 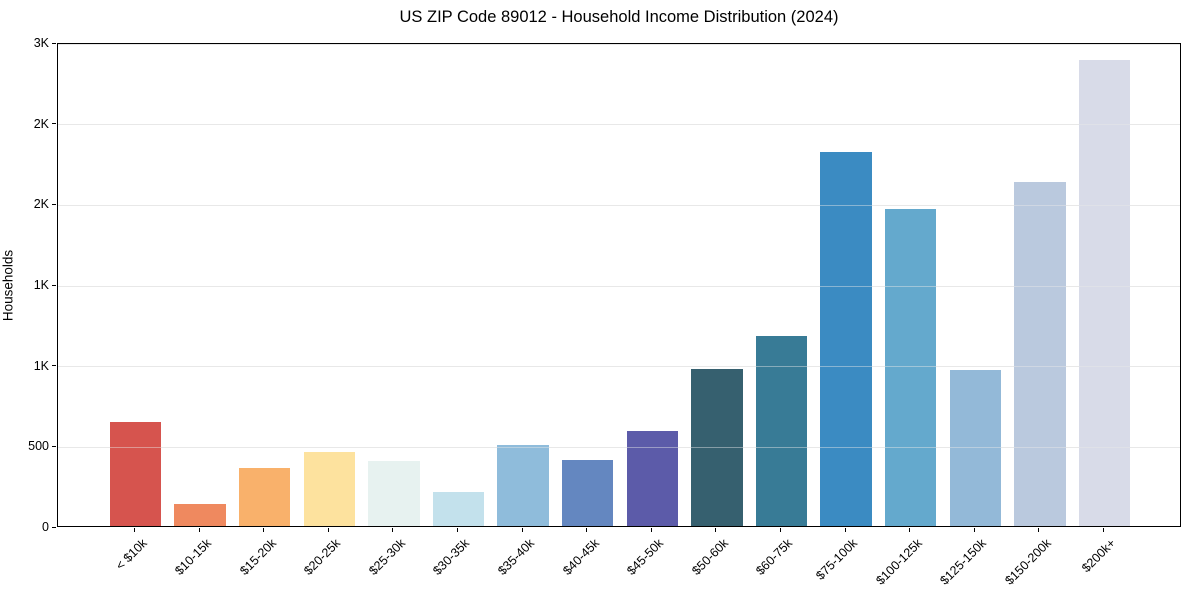 What do you see at coordinates (846, 338) in the screenshot?
I see `bar-$75-100k` at bounding box center [846, 338].